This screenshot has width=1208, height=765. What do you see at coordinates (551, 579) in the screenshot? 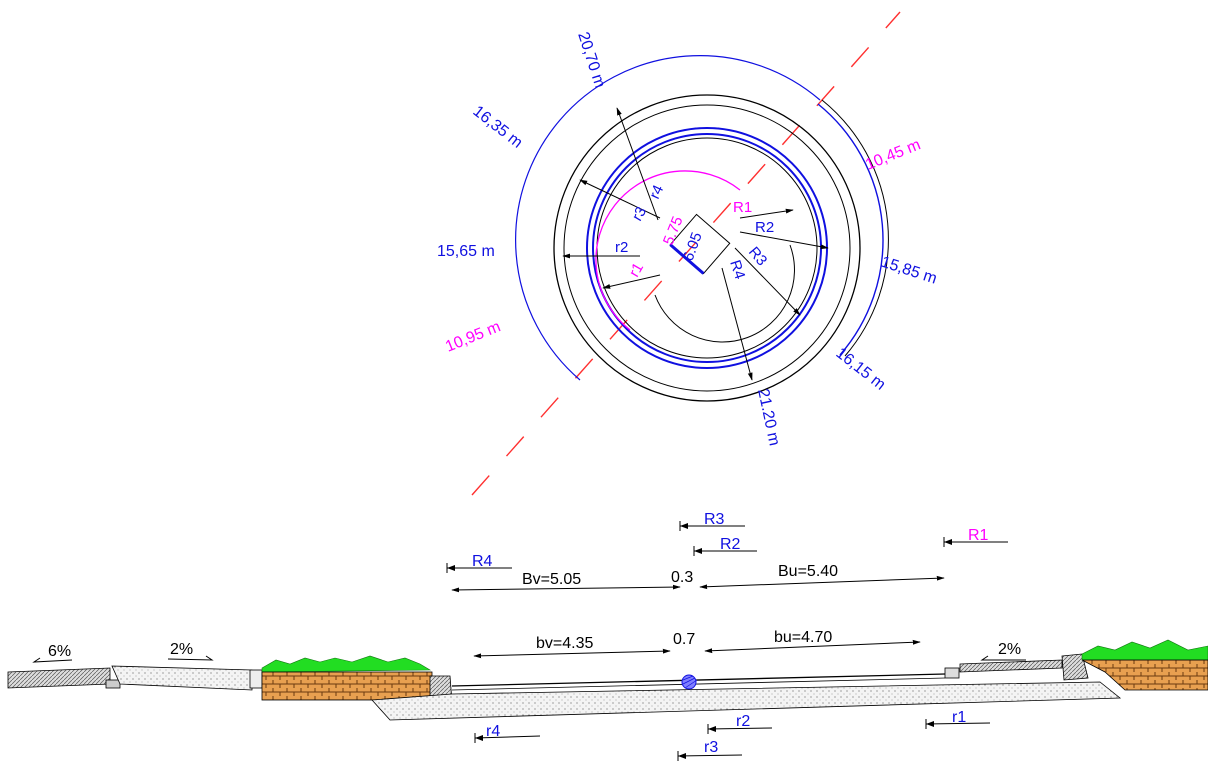
I see `Bv-label: Bv=5.05` at bounding box center [551, 579].